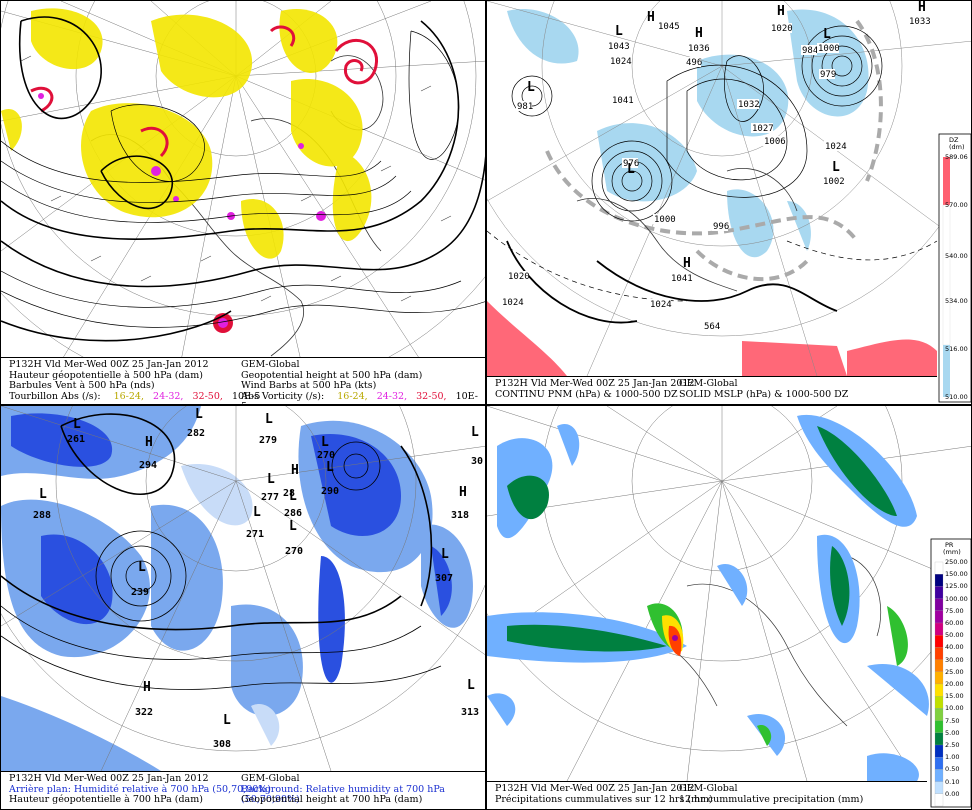 This screenshot has height=810, width=972. What do you see at coordinates (952, 757) in the screenshot?
I see `pr-tick: 1.00` at bounding box center [952, 757].